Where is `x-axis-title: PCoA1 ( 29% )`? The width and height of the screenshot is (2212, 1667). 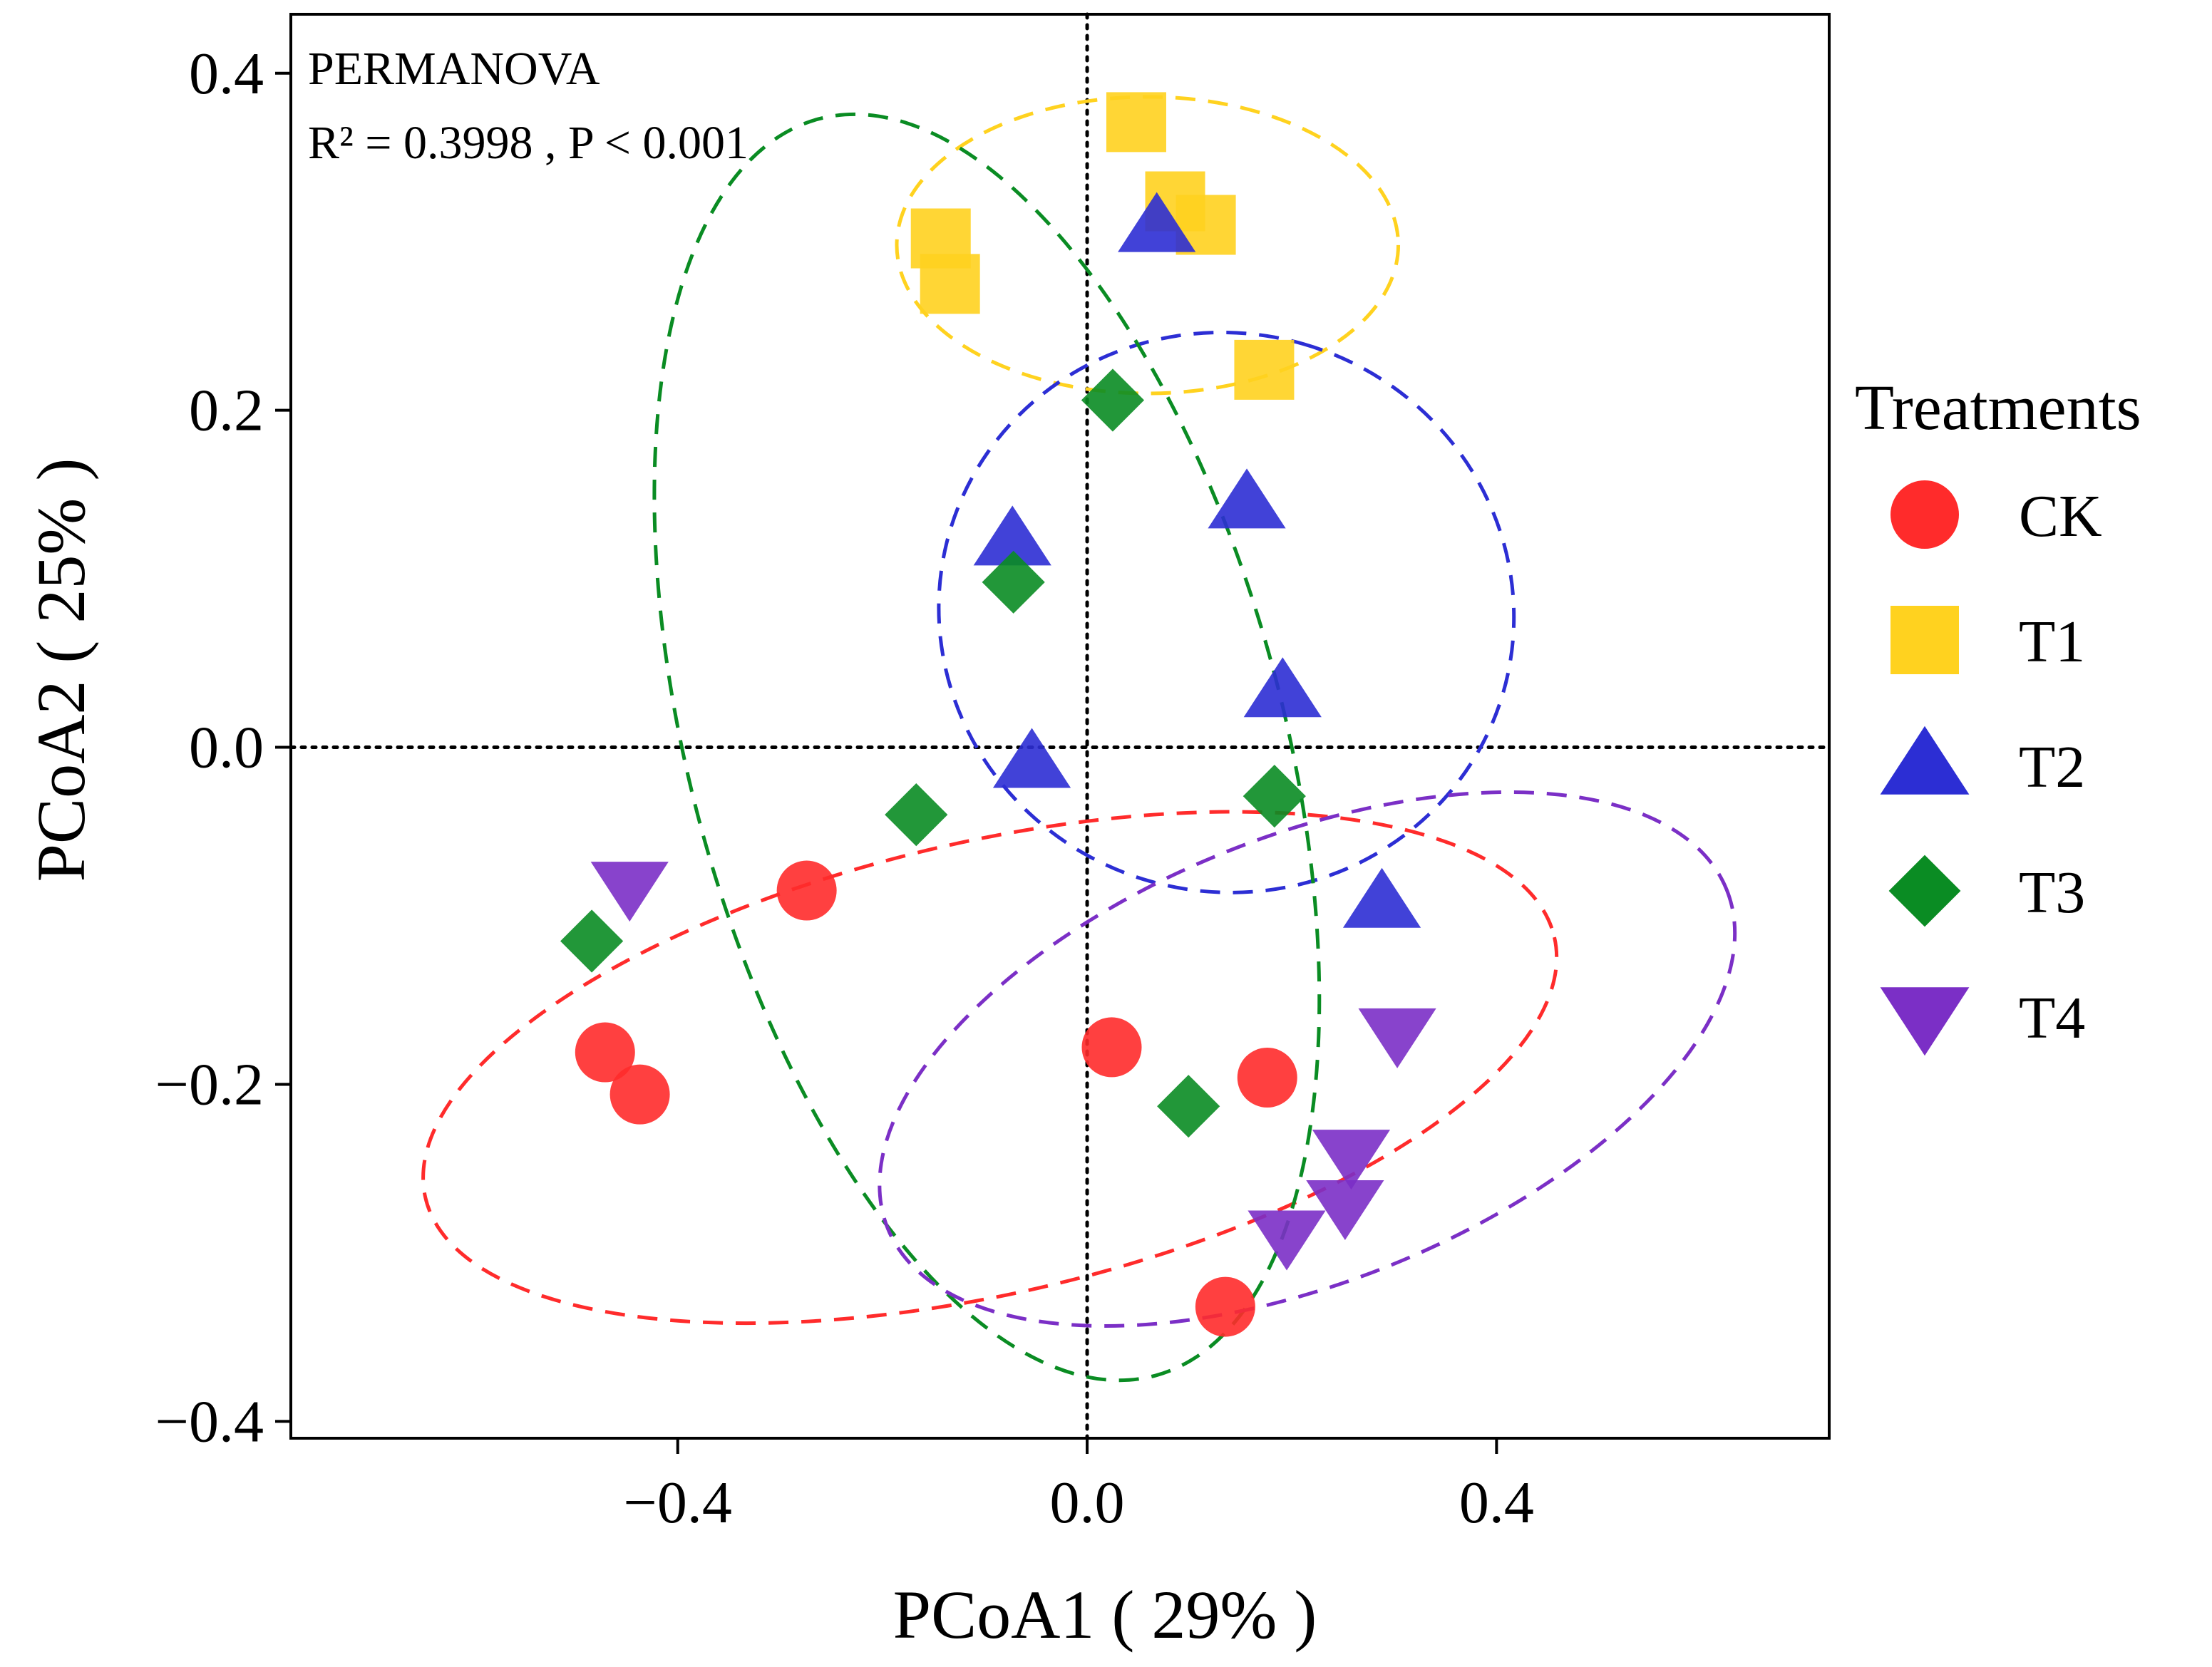
x-axis-title: PCoA1 ( 29% ) is located at coordinates (1105, 1615).